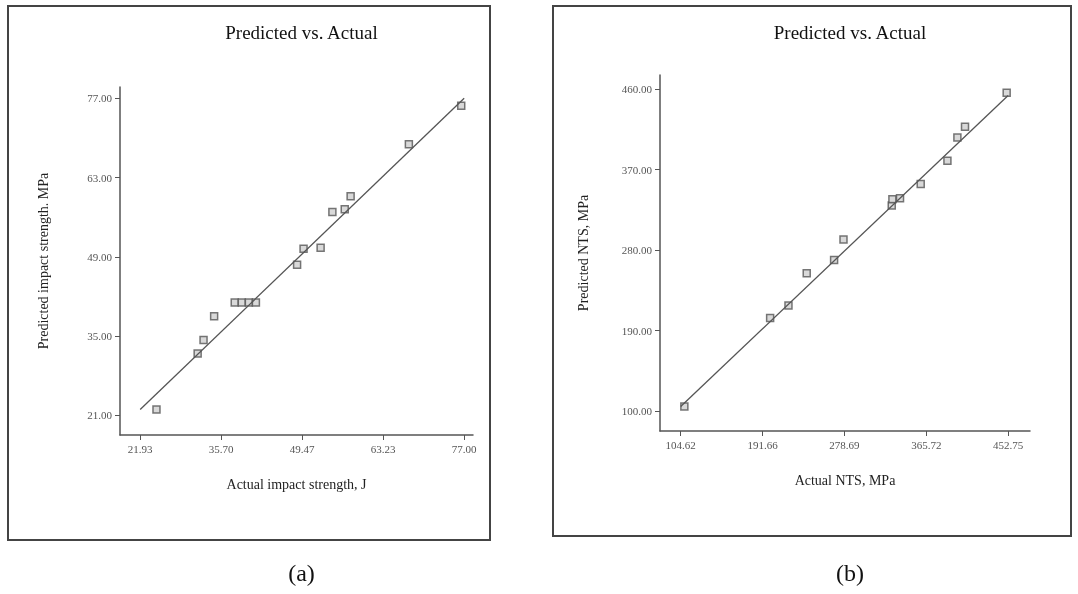 The width and height of the screenshot is (1078, 594). Describe the element at coordinates (637, 89) in the screenshot. I see `y-tick-label: 460.00` at that location.